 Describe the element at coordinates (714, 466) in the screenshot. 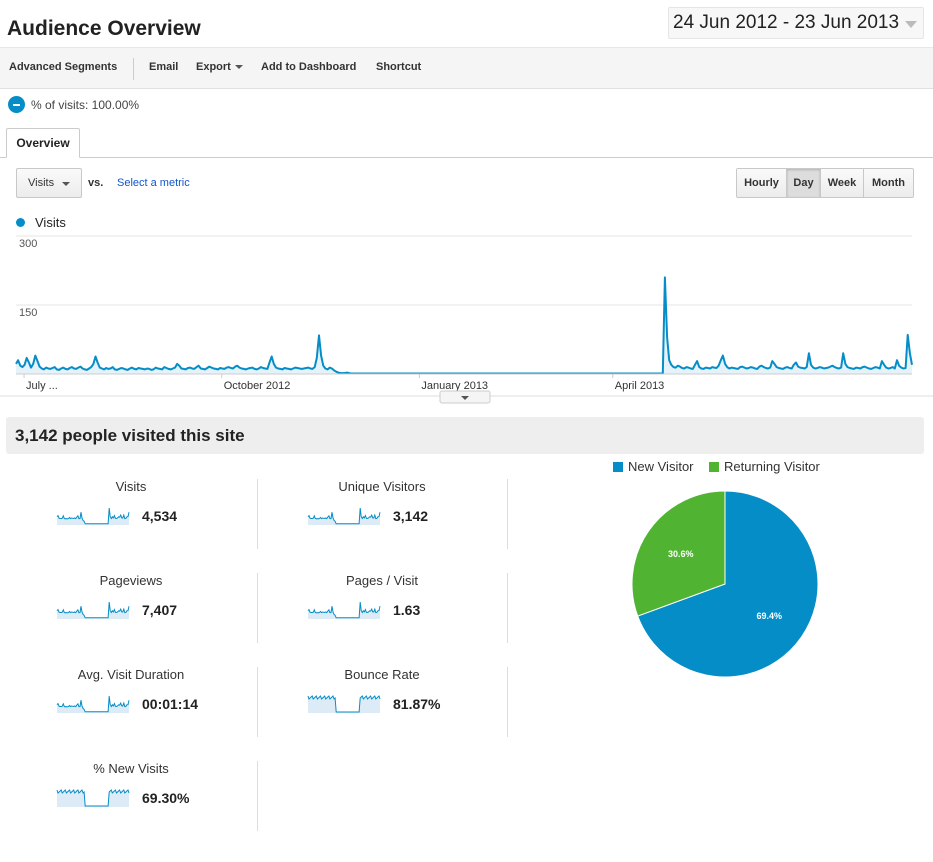

I see `returning-visitor-swatch` at that location.